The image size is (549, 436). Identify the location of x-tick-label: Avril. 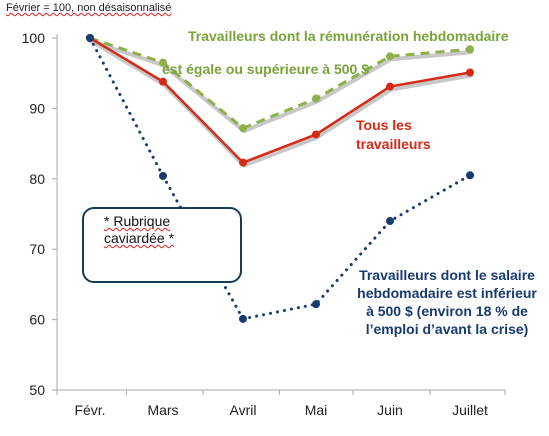
(243, 410).